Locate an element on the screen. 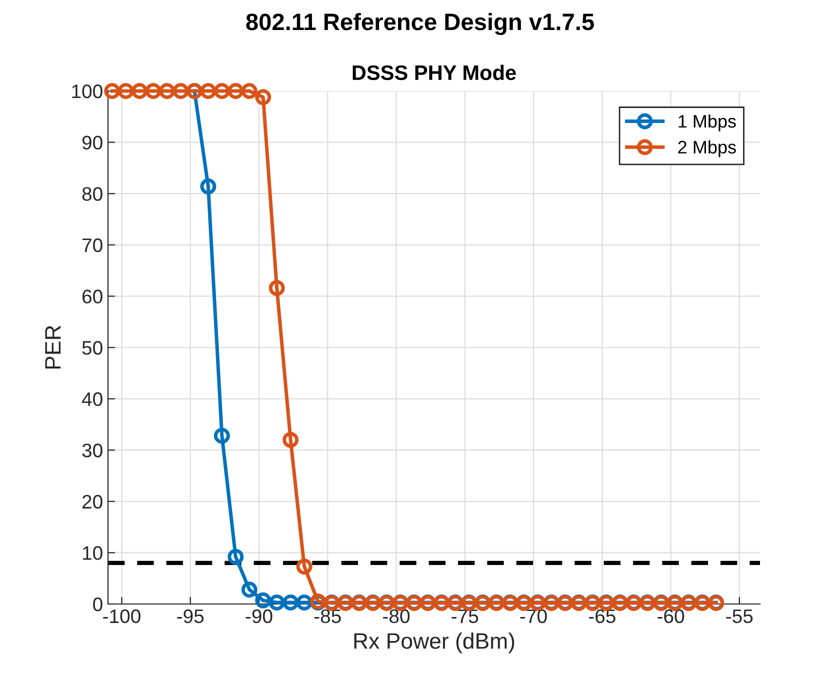 The width and height of the screenshot is (840, 674). y-tick-label: 50 is located at coordinates (92, 347).